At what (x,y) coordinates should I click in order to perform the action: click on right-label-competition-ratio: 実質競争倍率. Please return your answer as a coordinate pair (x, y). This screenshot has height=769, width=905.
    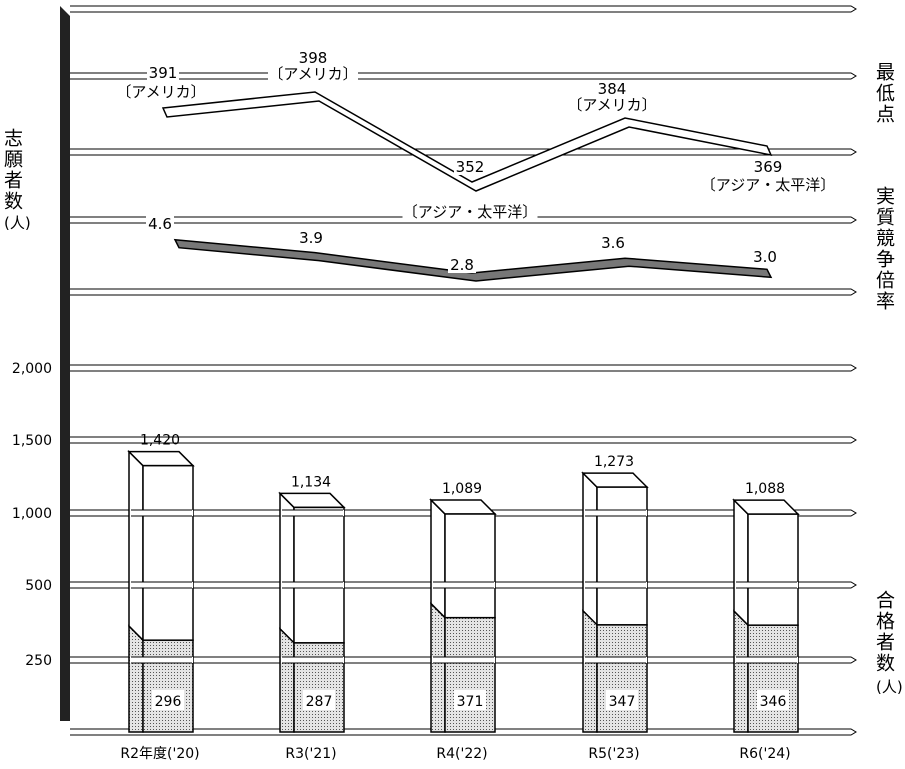
    Looking at the image, I should click on (884, 249).